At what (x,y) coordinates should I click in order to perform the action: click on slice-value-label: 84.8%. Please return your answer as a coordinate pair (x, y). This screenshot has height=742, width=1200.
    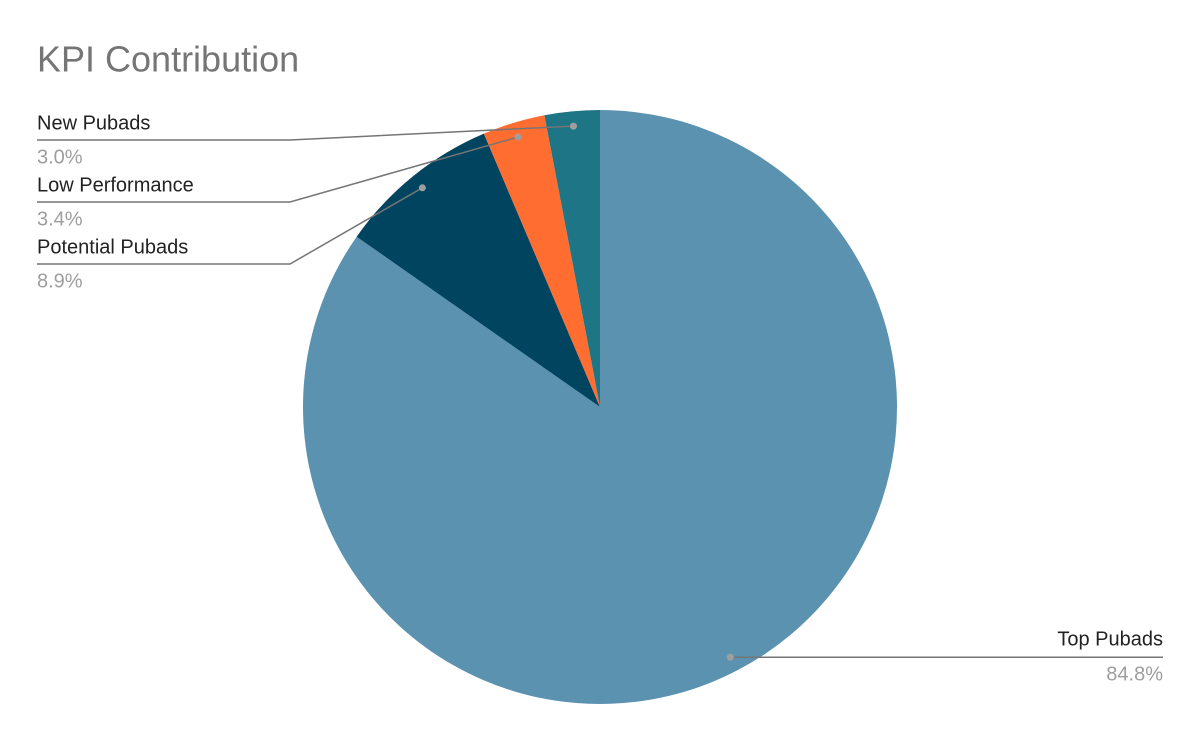
    Looking at the image, I should click on (1134, 675).